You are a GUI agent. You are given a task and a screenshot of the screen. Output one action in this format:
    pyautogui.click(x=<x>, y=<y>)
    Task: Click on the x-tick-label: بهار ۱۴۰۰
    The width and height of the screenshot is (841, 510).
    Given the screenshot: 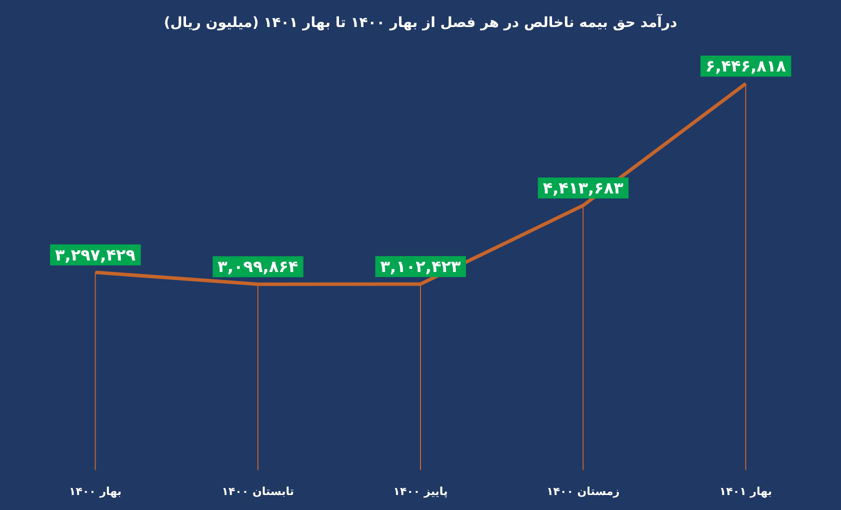 What is the action you would take?
    pyautogui.click(x=95, y=491)
    